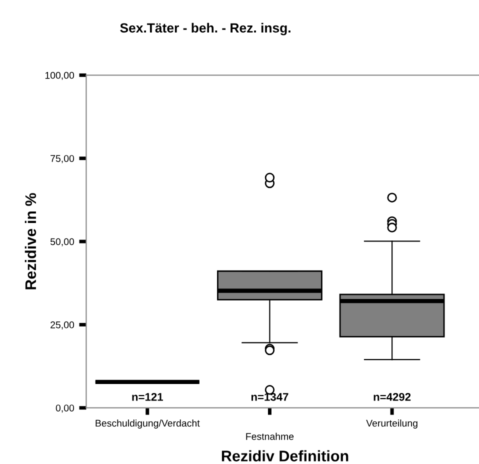 The height and width of the screenshot is (464, 479). What do you see at coordinates (147, 396) in the screenshot?
I see `annotation: n=121` at bounding box center [147, 396].